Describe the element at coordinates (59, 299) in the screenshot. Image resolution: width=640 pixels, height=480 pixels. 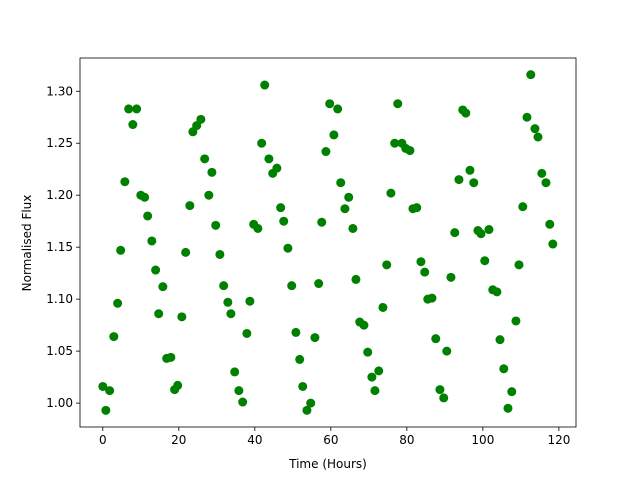
I see `y-tick-label: 1.10` at that location.